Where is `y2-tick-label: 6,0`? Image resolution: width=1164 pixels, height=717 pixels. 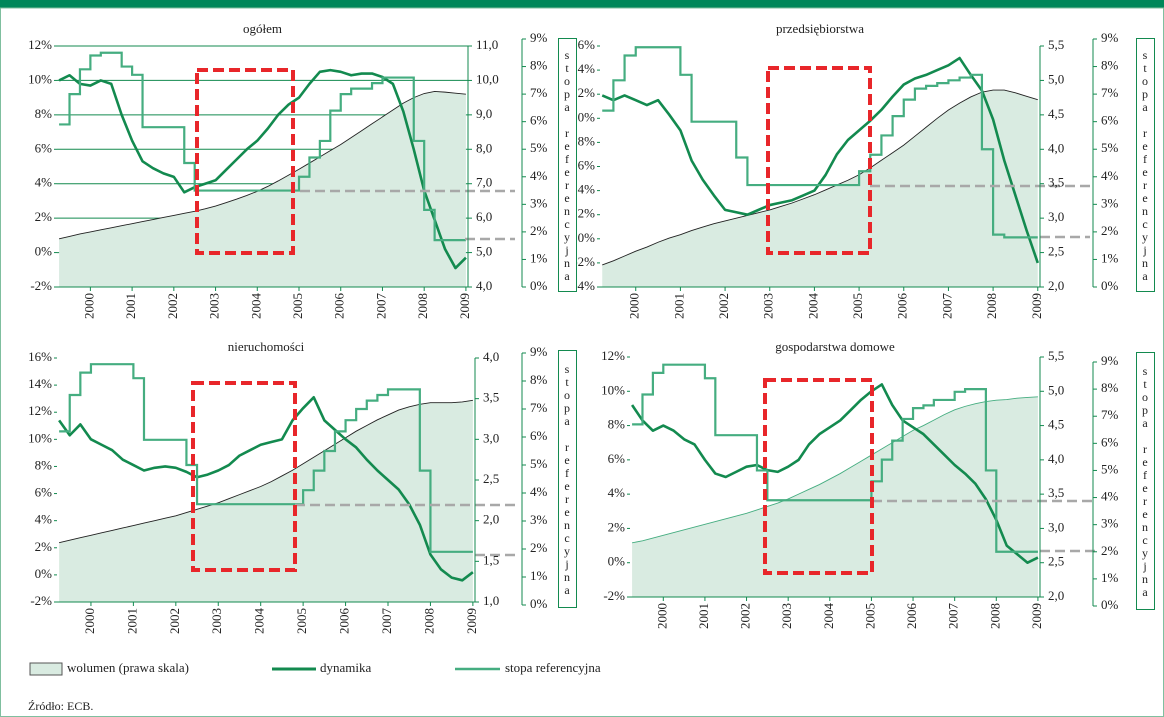
y2-tick-label: 6,0 is located at coordinates (484, 216).